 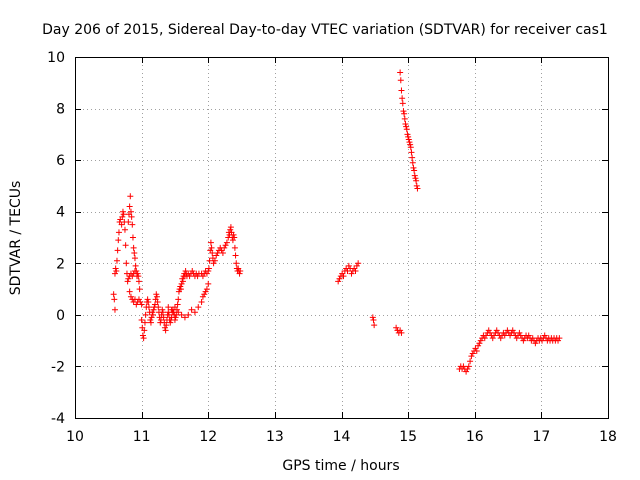 I want to click on x-tick-label: 13, so click(x=275, y=437).